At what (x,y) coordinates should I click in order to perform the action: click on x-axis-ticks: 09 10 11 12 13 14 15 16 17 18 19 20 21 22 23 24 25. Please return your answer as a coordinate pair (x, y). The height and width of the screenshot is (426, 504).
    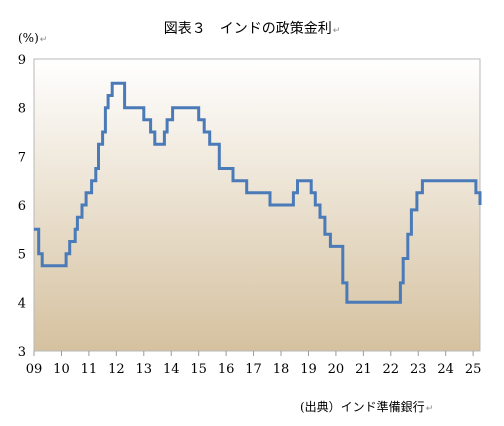
    Looking at the image, I should click on (254, 364).